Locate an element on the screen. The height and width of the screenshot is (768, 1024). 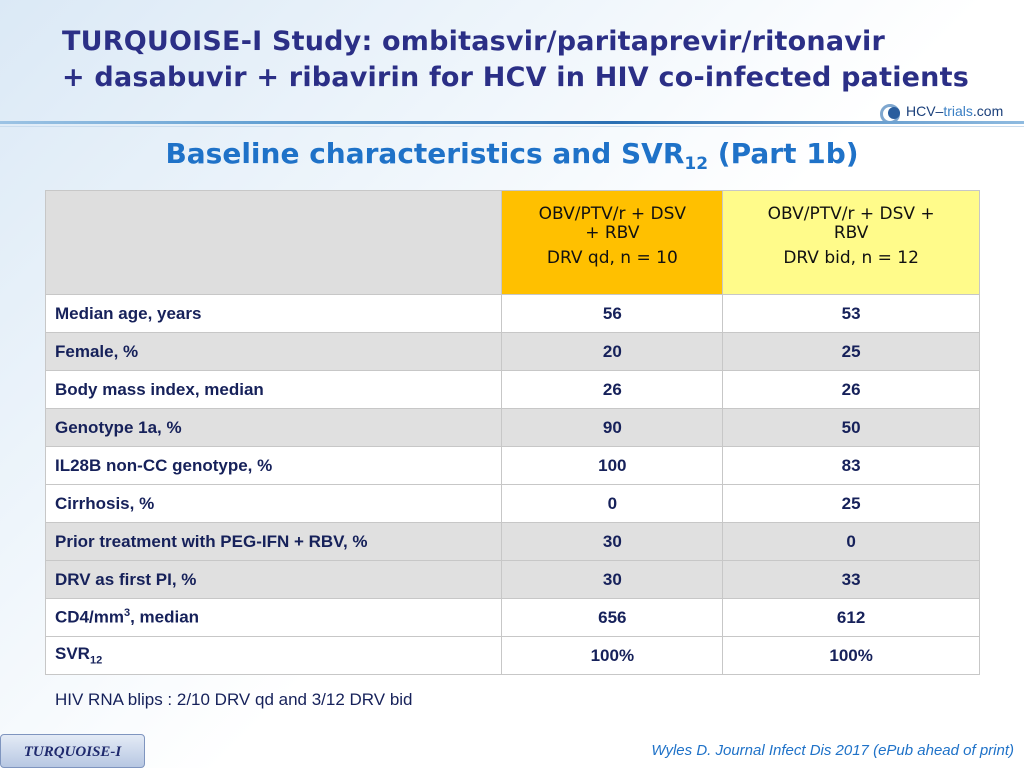
table-row: DRV as first PI, % 30 33 is located at coordinates (512, 579).